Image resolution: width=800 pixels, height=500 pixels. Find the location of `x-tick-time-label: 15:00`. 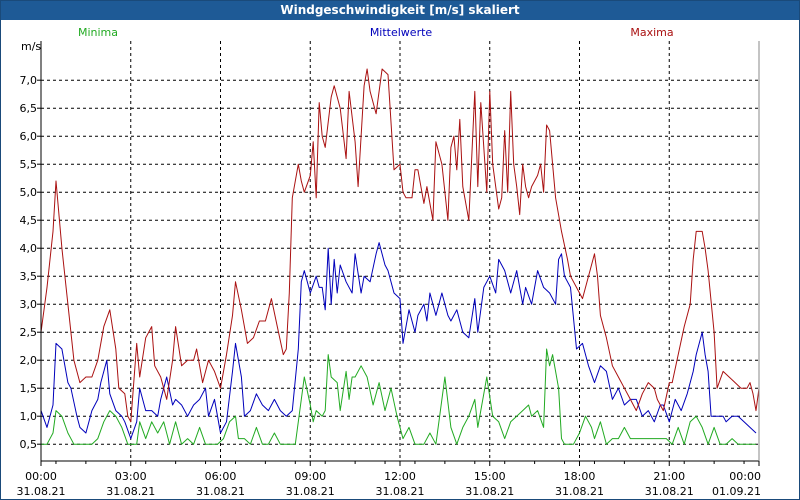

x-tick-time-label: 15:00 is located at coordinates (490, 476).